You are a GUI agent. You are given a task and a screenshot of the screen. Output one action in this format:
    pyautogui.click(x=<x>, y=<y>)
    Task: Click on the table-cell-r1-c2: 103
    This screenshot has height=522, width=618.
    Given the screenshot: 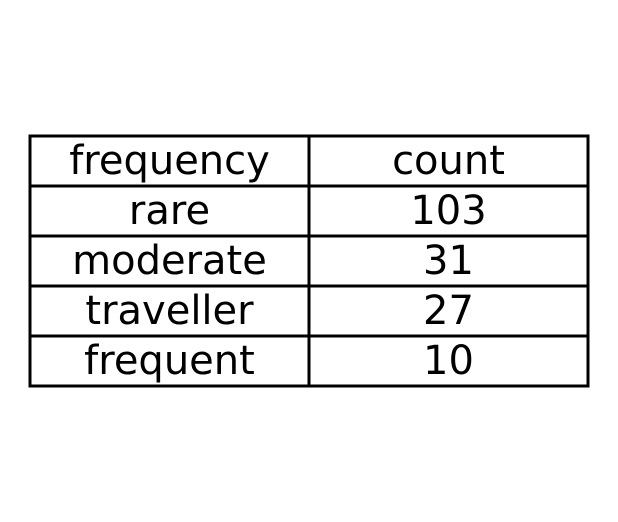 What is the action you would take?
    pyautogui.click(x=448, y=211)
    